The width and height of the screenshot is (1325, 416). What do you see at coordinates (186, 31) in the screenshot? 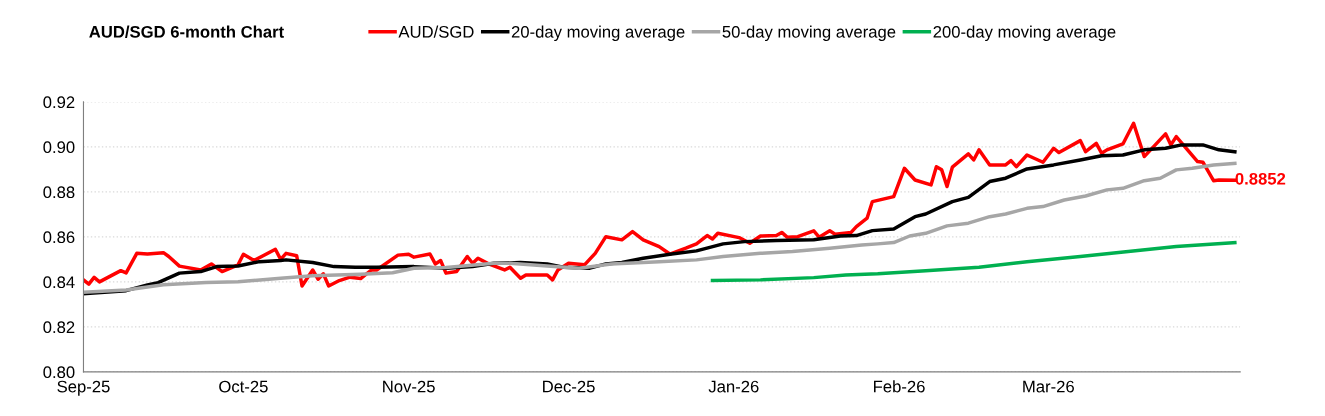
I see `chart-title: AUD/SGD 6-month Chart` at bounding box center [186, 31].